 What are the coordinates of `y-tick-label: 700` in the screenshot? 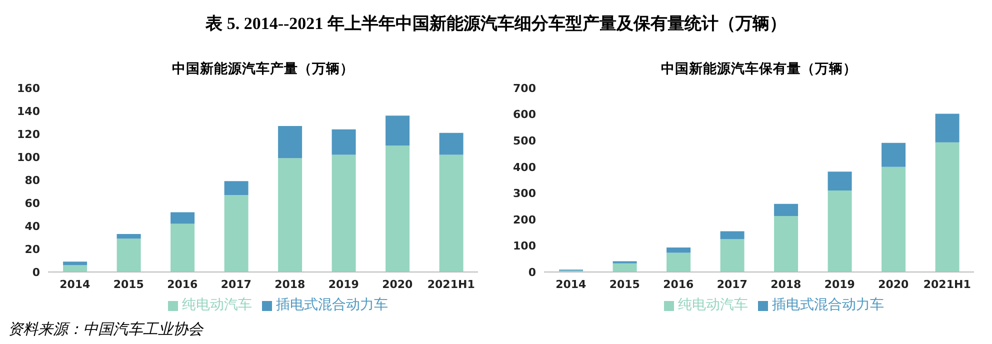 It's located at (524, 88).